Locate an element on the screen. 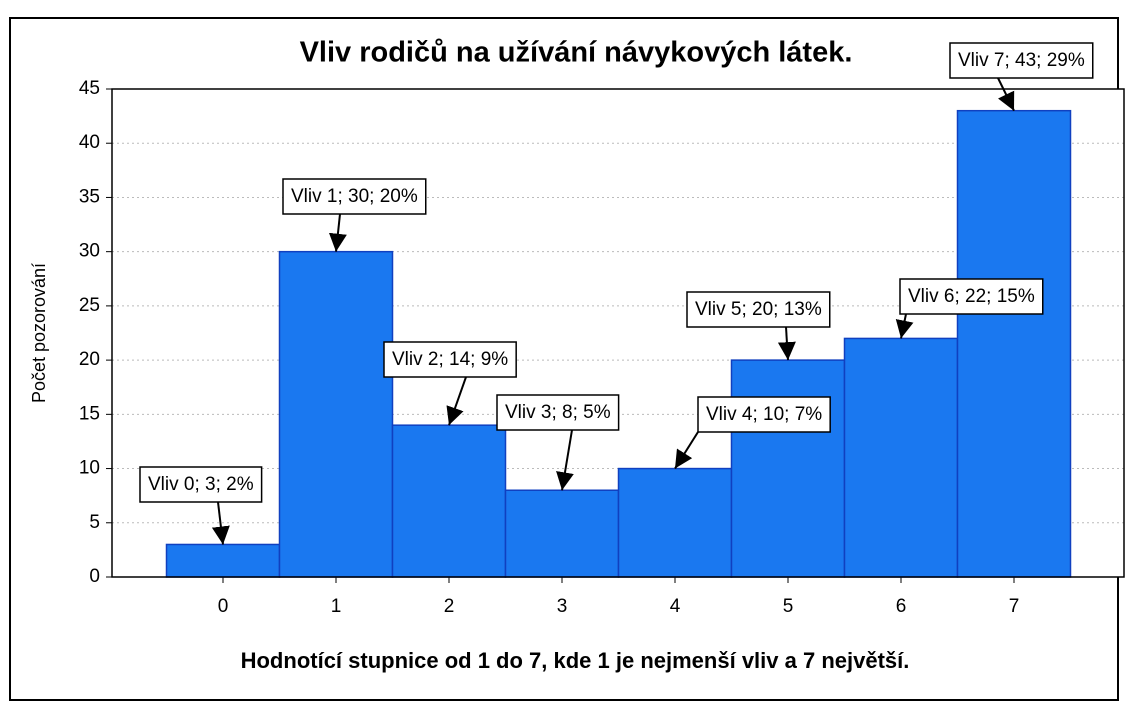  x-tick-label: 3 is located at coordinates (562, 606).